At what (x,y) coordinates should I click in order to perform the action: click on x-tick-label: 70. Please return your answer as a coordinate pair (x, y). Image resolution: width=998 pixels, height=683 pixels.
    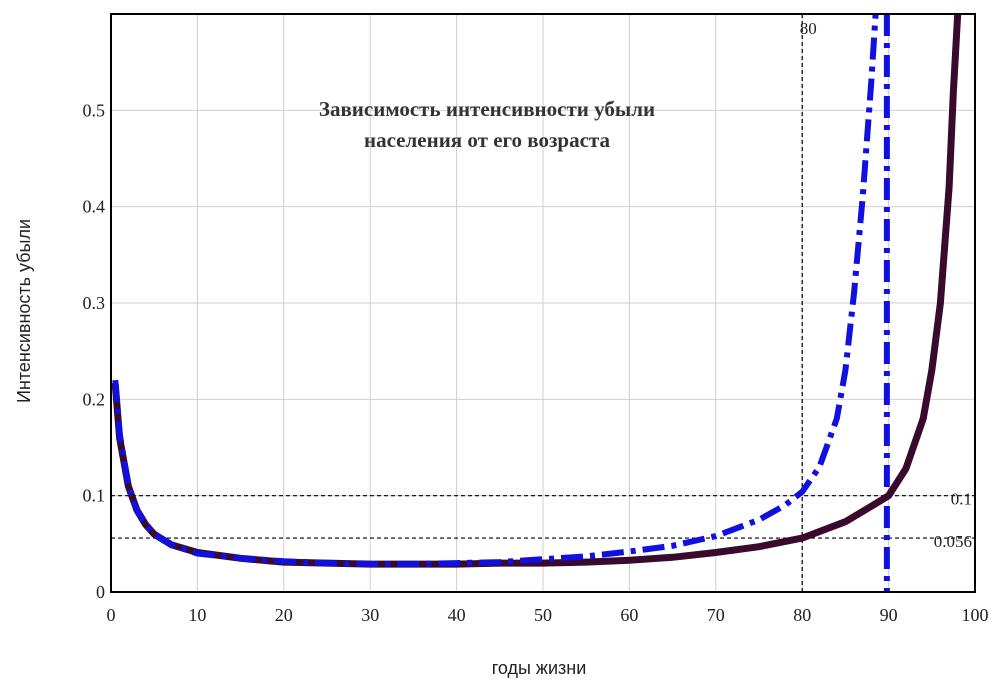
    Looking at the image, I should click on (716, 615).